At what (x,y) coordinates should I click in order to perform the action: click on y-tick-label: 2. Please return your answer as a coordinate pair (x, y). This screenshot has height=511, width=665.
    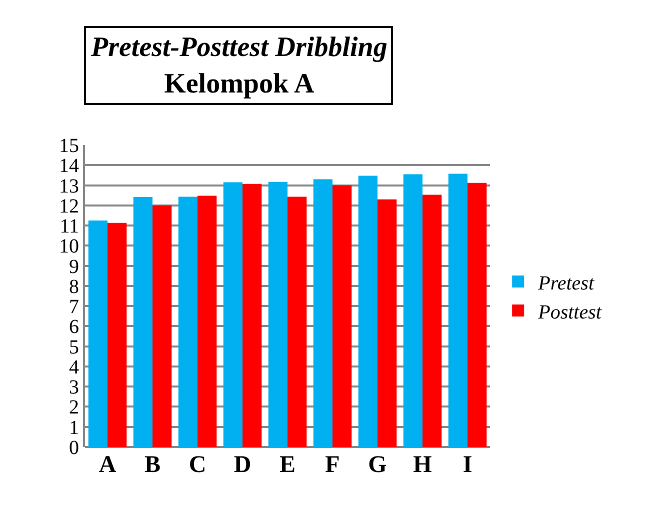
    Looking at the image, I should click on (74, 407).